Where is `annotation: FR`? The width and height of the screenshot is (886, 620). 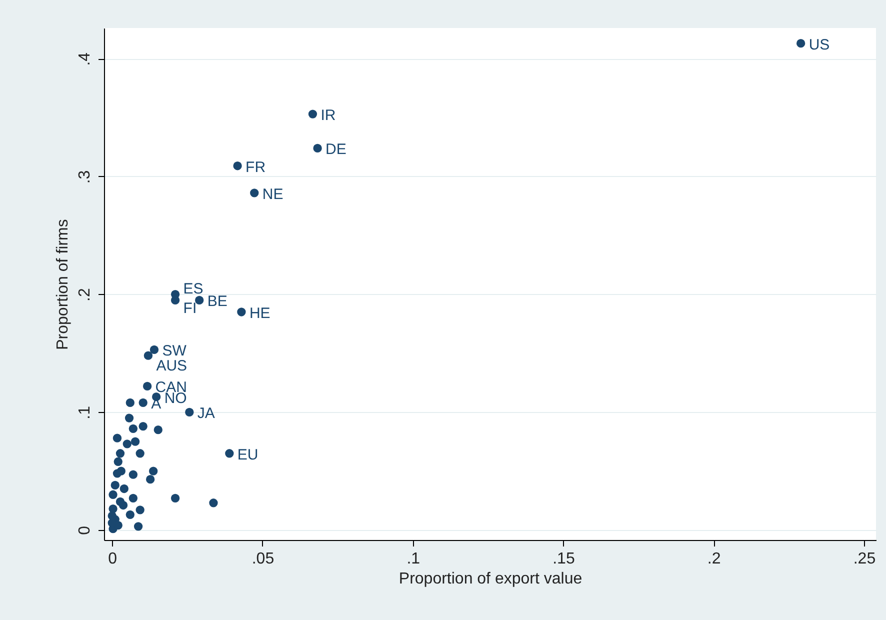
annotation: FR is located at coordinates (256, 167).